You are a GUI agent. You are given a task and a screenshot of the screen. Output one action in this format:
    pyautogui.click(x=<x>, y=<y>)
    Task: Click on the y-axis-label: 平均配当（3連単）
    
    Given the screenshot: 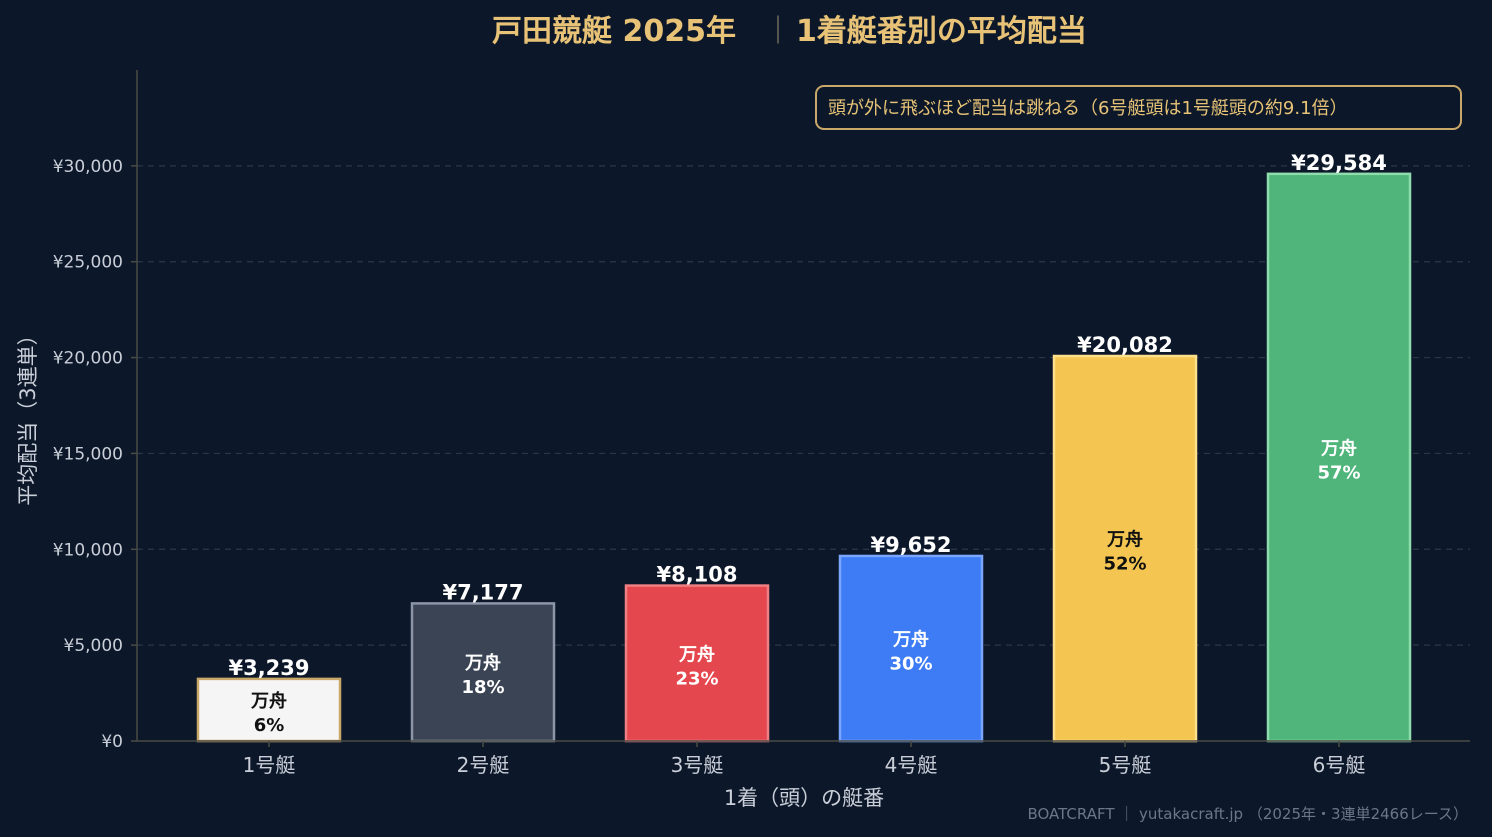 What is the action you would take?
    pyautogui.click(x=28, y=414)
    